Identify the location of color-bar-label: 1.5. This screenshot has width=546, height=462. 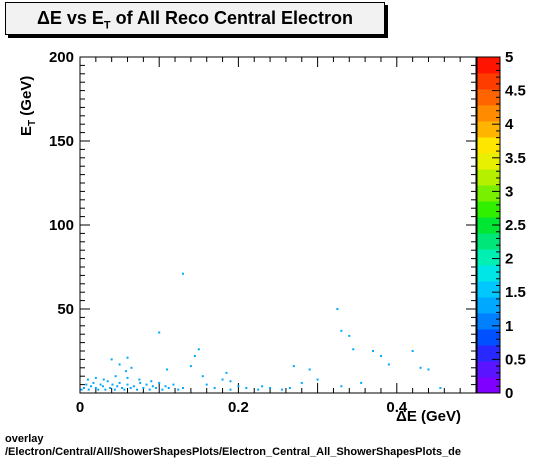
(515, 292).